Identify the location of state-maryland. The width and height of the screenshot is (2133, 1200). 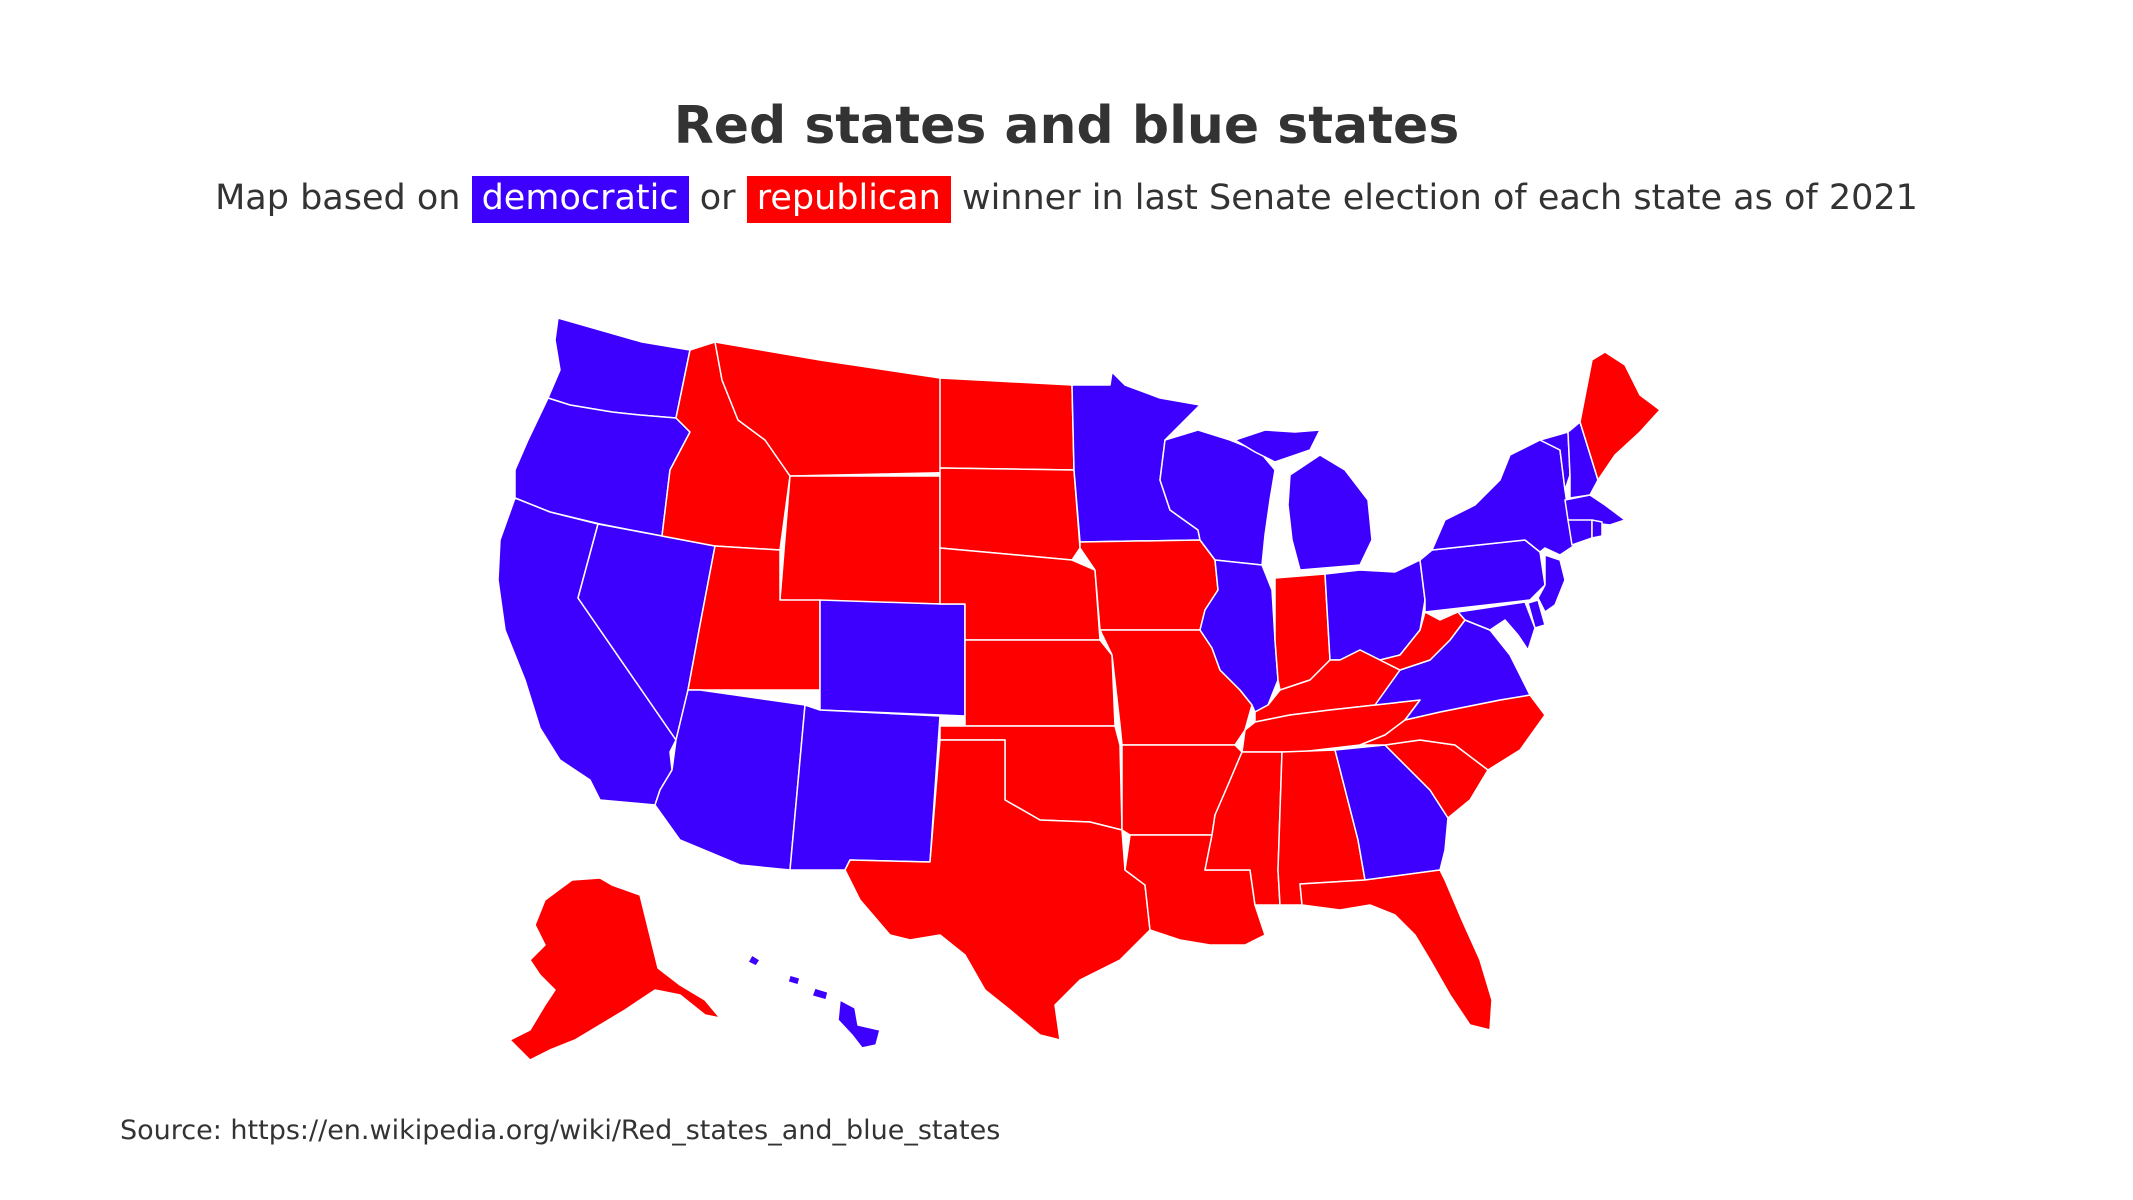
(1496, 626).